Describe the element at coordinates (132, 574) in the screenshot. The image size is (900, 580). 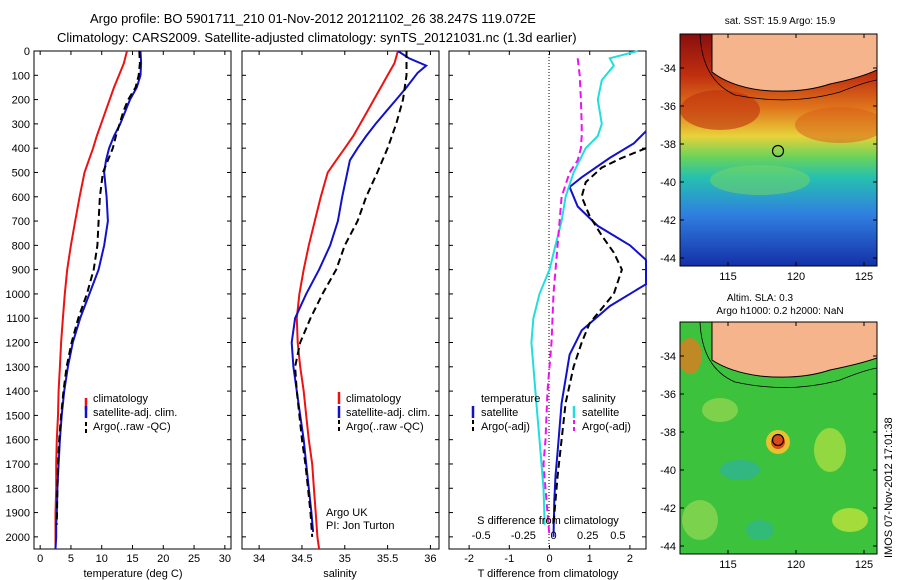
I see `temperature-xlabel: temperature (deg C)` at that location.